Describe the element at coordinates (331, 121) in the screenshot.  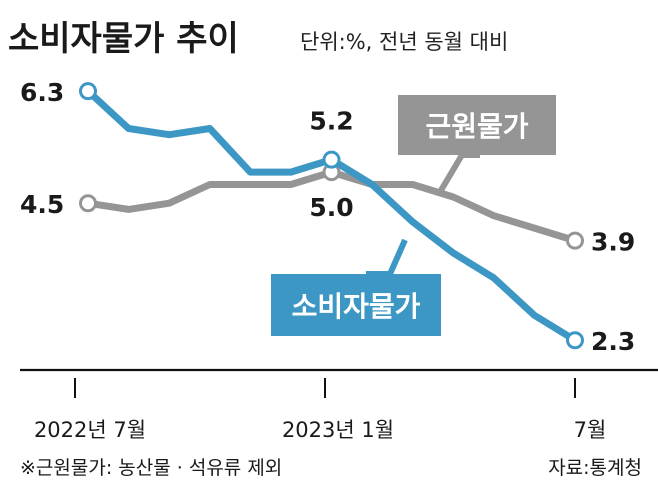
I see `cpi-data-label: 5.2` at that location.